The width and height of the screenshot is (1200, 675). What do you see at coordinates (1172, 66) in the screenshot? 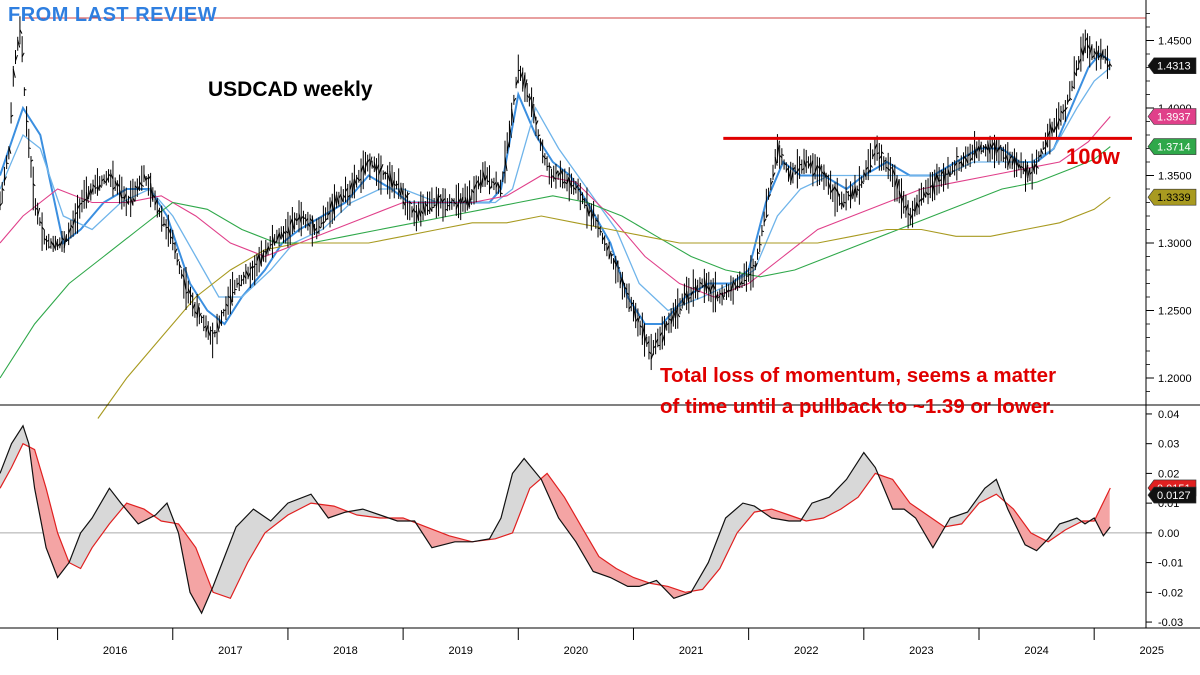
I see `last-price-label-box` at bounding box center [1172, 66].